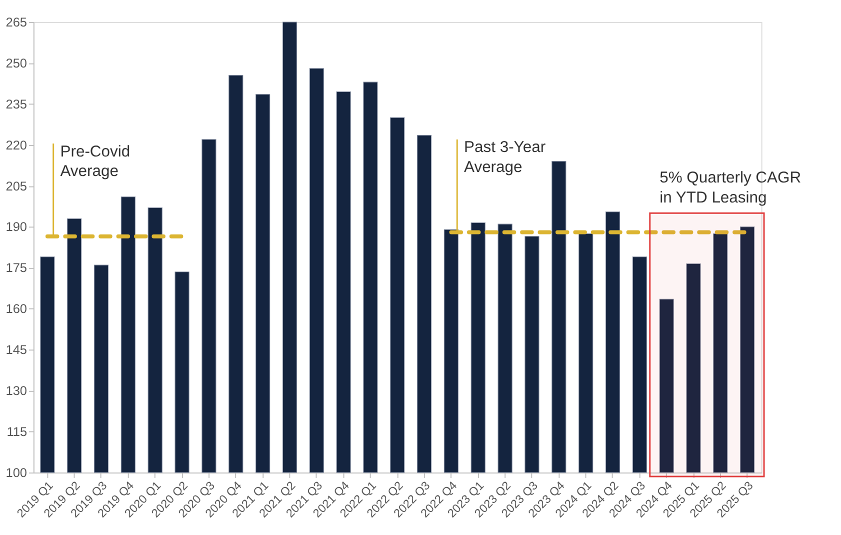 Image resolution: width=841 pixels, height=535 pixels. Describe the element at coordinates (17, 390) in the screenshot. I see `y-tick-label: 130` at that location.